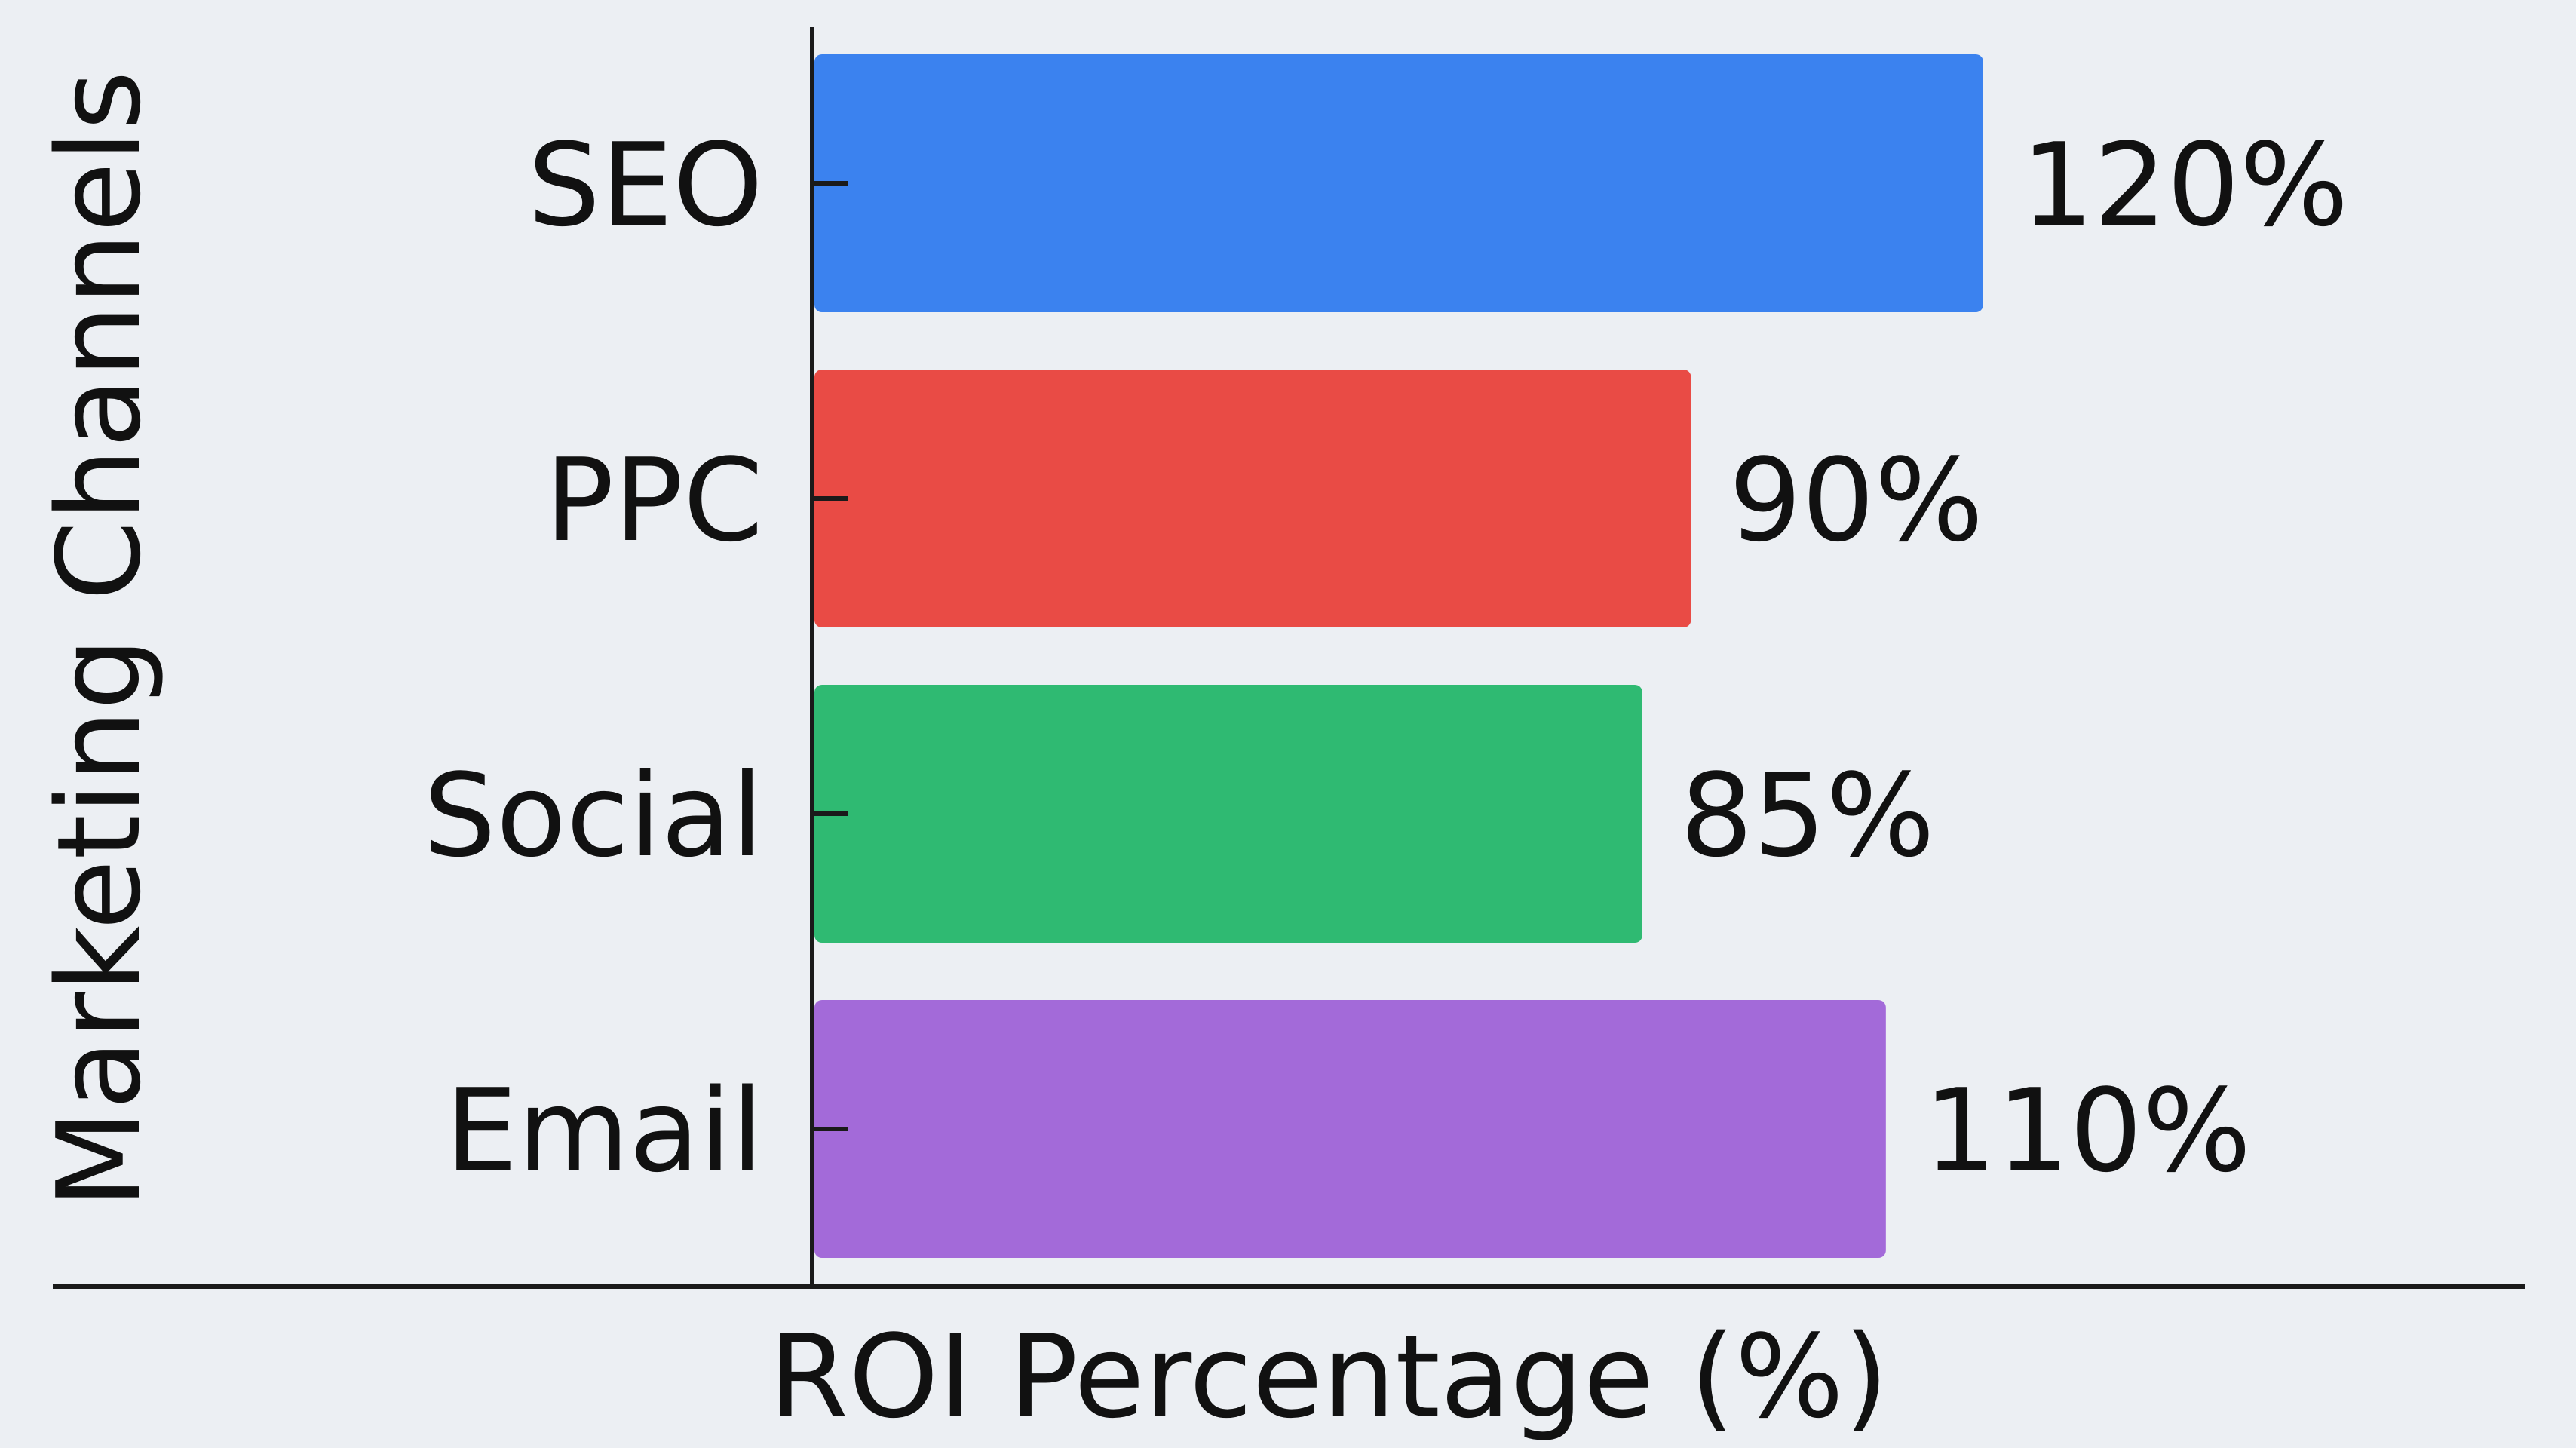  Describe the element at coordinates (1807, 815) in the screenshot. I see `value-label-social: 85%` at that location.